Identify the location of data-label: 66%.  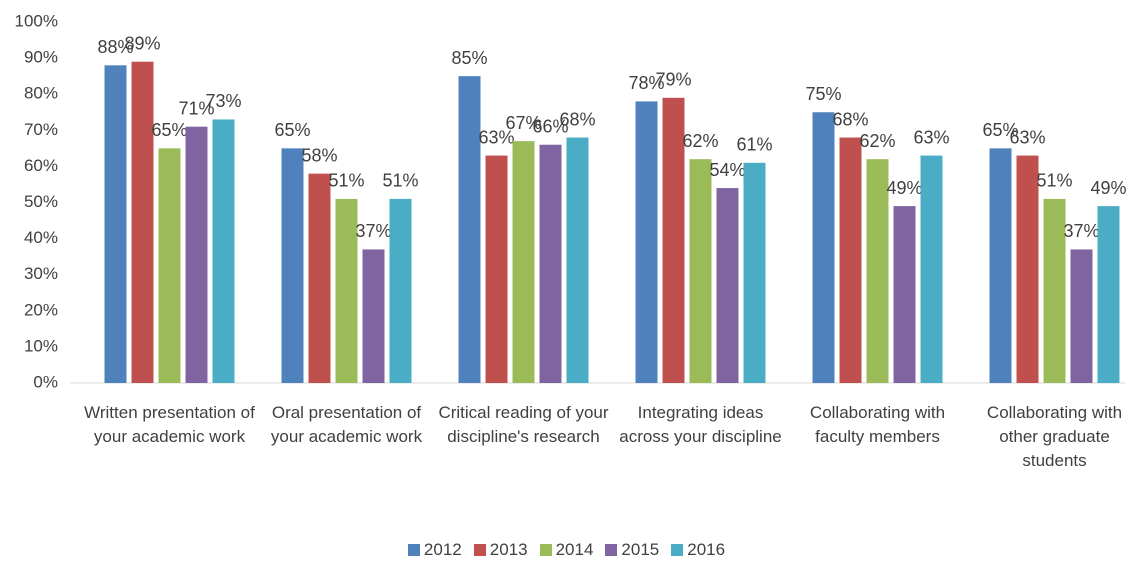
(550, 126).